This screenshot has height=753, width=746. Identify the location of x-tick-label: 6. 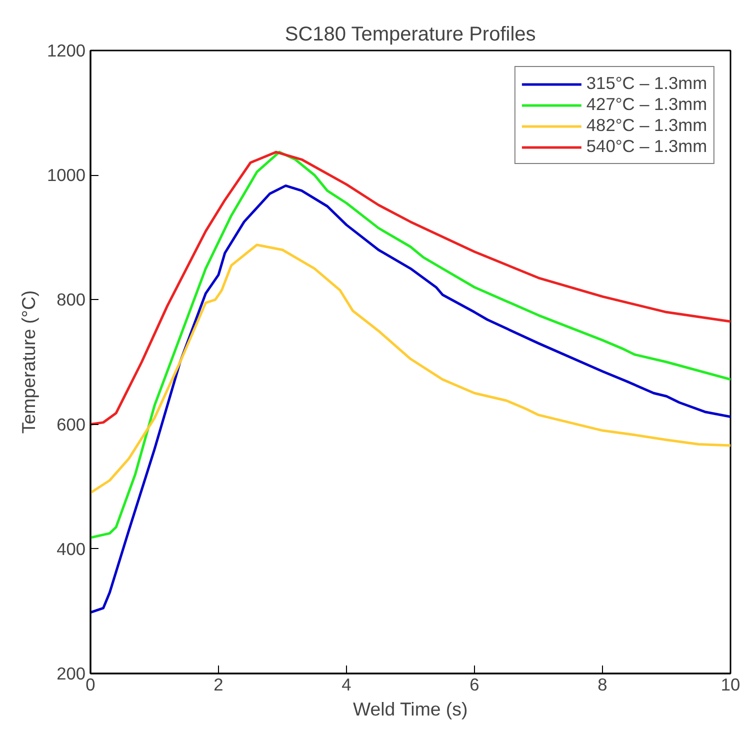
(475, 684).